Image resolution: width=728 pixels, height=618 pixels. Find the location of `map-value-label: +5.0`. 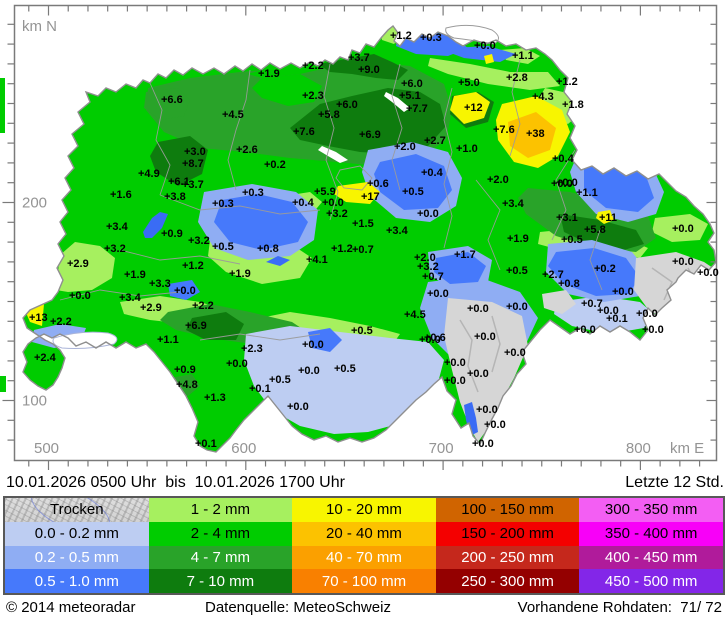

map-value-label: +5.0 is located at coordinates (469, 83).